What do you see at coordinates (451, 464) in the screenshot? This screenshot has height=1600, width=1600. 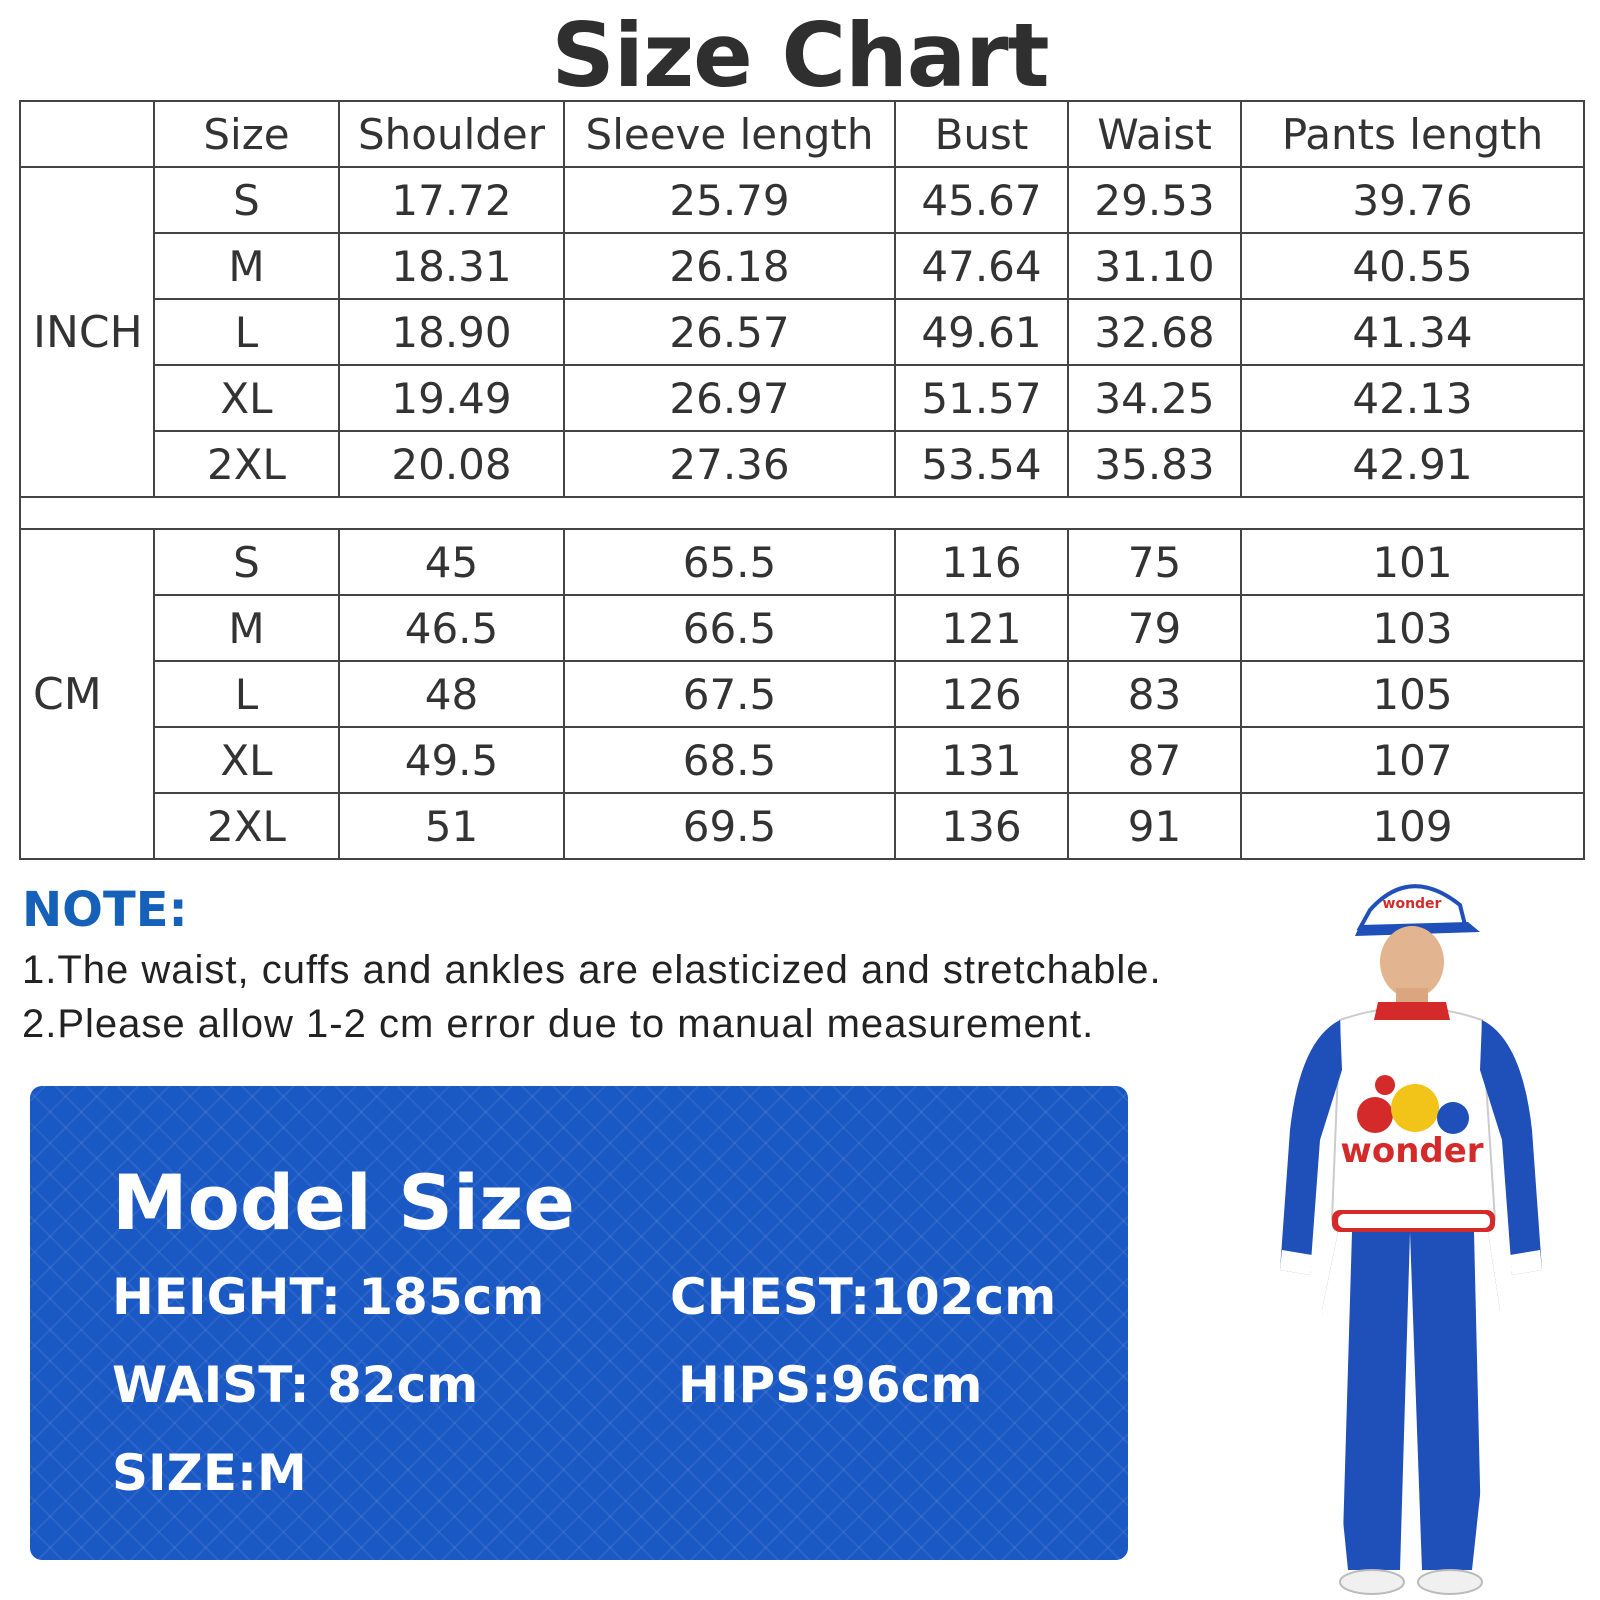 I see `measurement-cell: 20.08` at bounding box center [451, 464].